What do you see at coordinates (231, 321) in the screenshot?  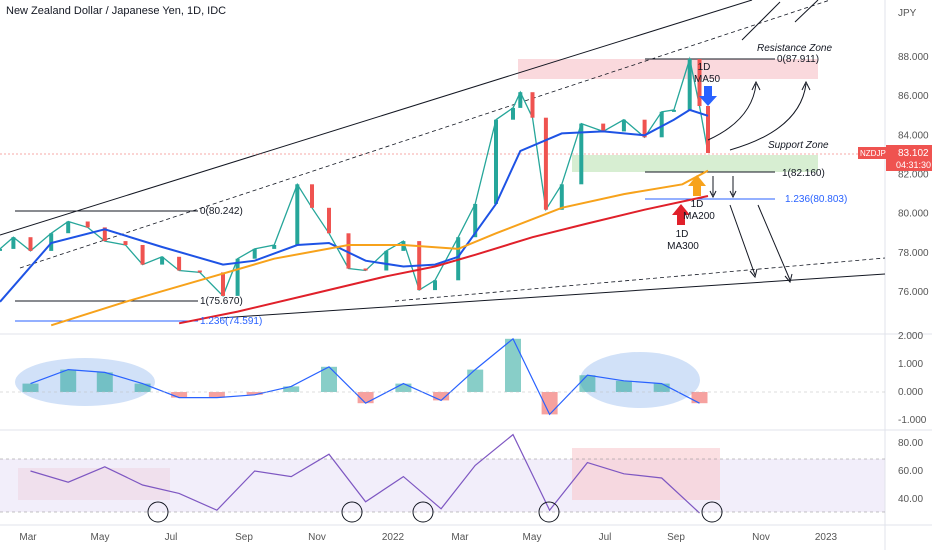 I see `fib-ext-left-label: 1.236(74.591)` at bounding box center [231, 321].